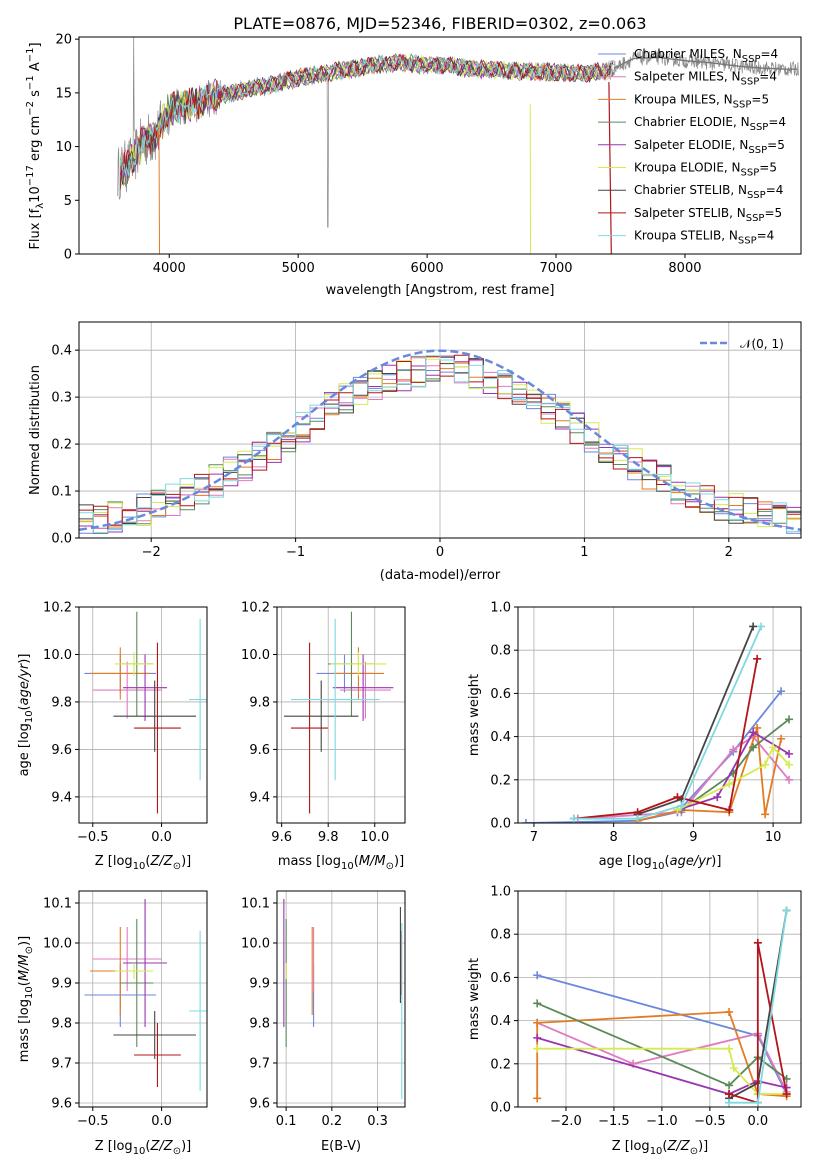 The image size is (819, 1170). What do you see at coordinates (500, 651) in the screenshot?
I see `y-tick-label: 0.8` at bounding box center [500, 651].